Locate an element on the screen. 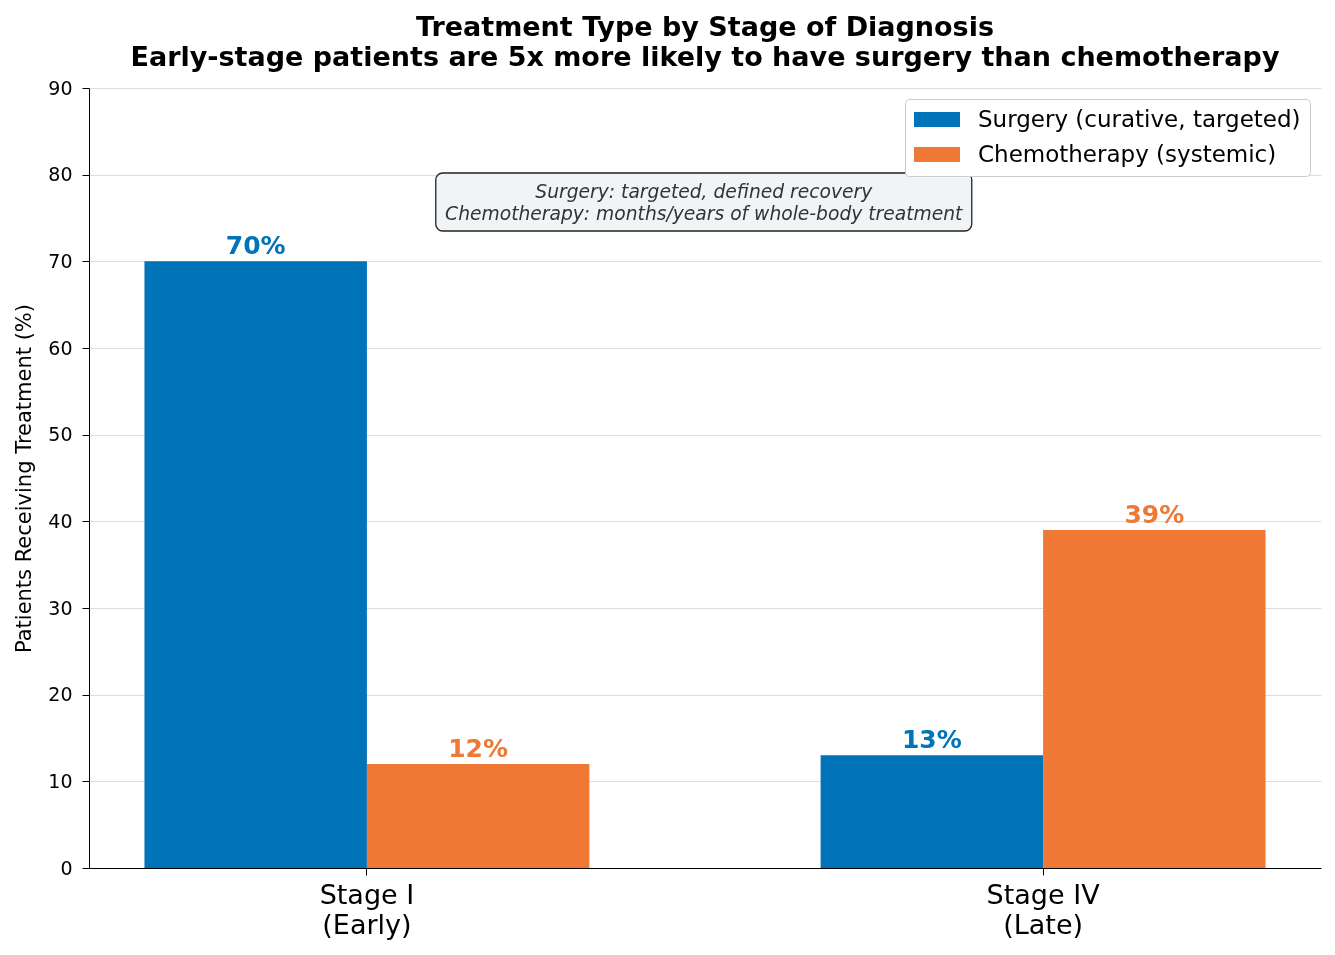 The width and height of the screenshot is (1335, 955). y-tick-label: 70 is located at coordinates (60, 260).